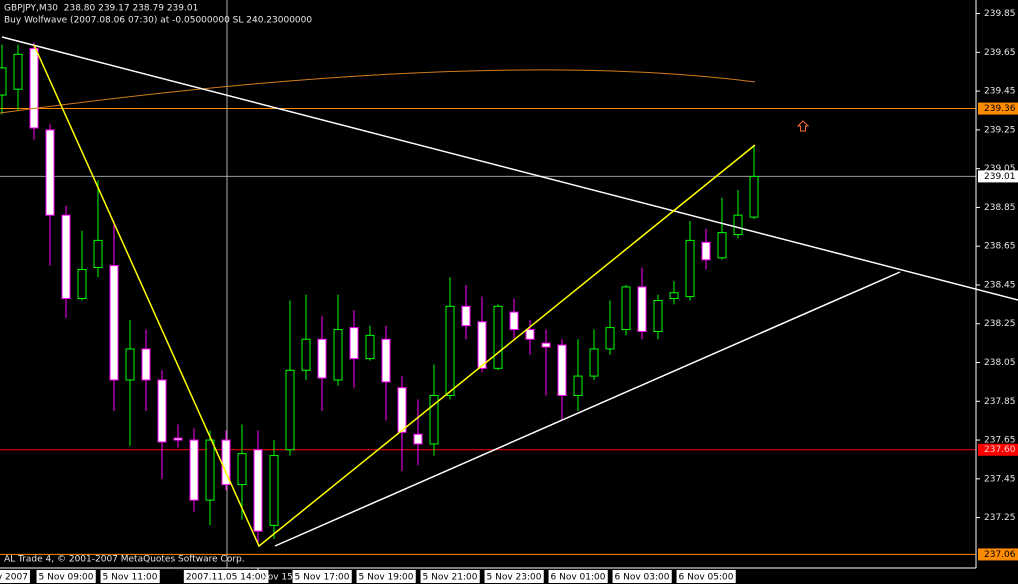 This screenshot has height=584, width=1018. What do you see at coordinates (1000, 363) in the screenshot?
I see `y-tick-label: 238.05` at bounding box center [1000, 363].